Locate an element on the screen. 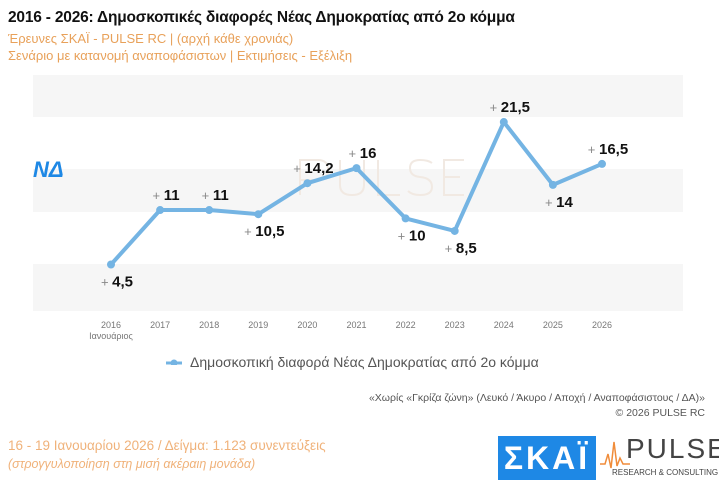  legend-marker-icon is located at coordinates (174, 362).